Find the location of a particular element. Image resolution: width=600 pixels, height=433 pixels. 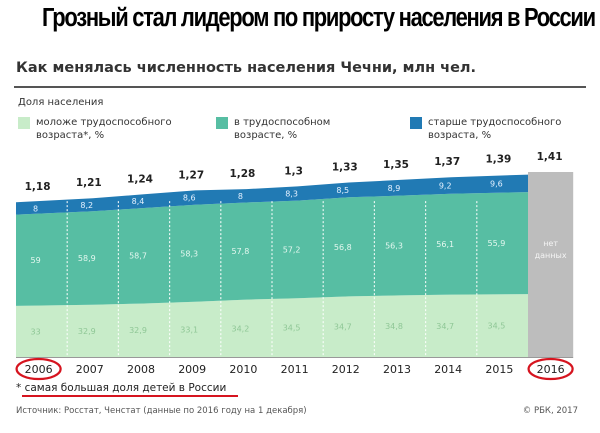

legend-swatch-young is located at coordinates (24, 123).